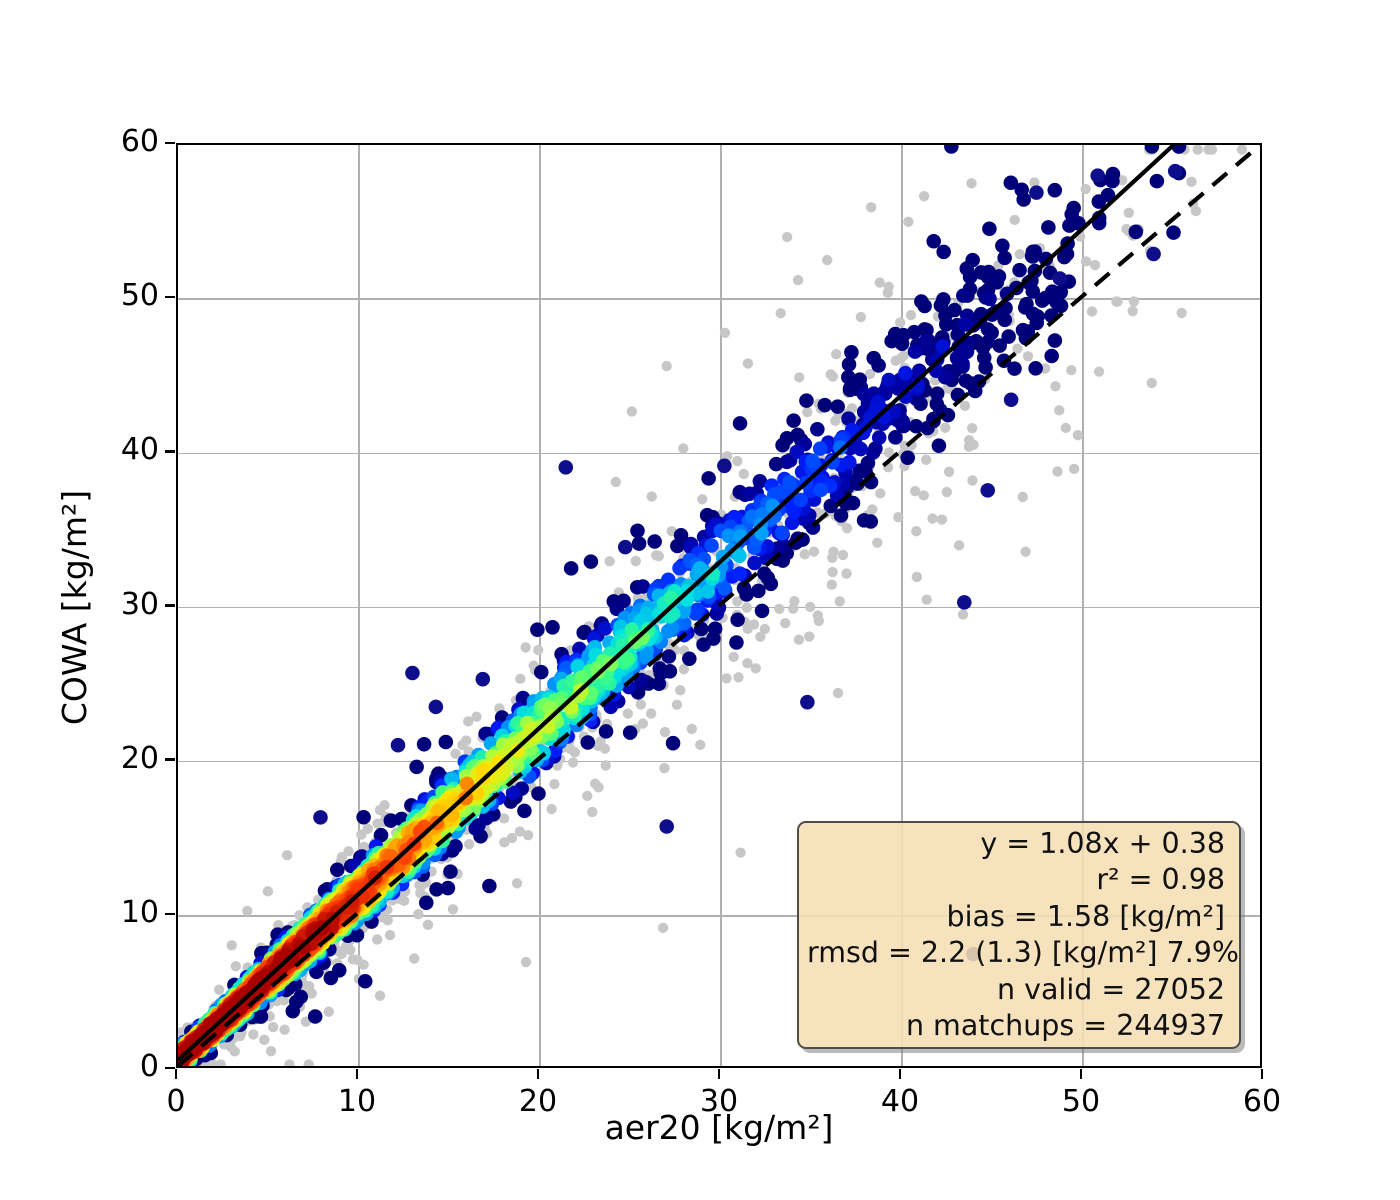 Image resolution: width=1400 pixels, height=1200 pixels. Describe the element at coordinates (1065, 1025) in the screenshot. I see `stats-line: n matchups = 244937` at that location.